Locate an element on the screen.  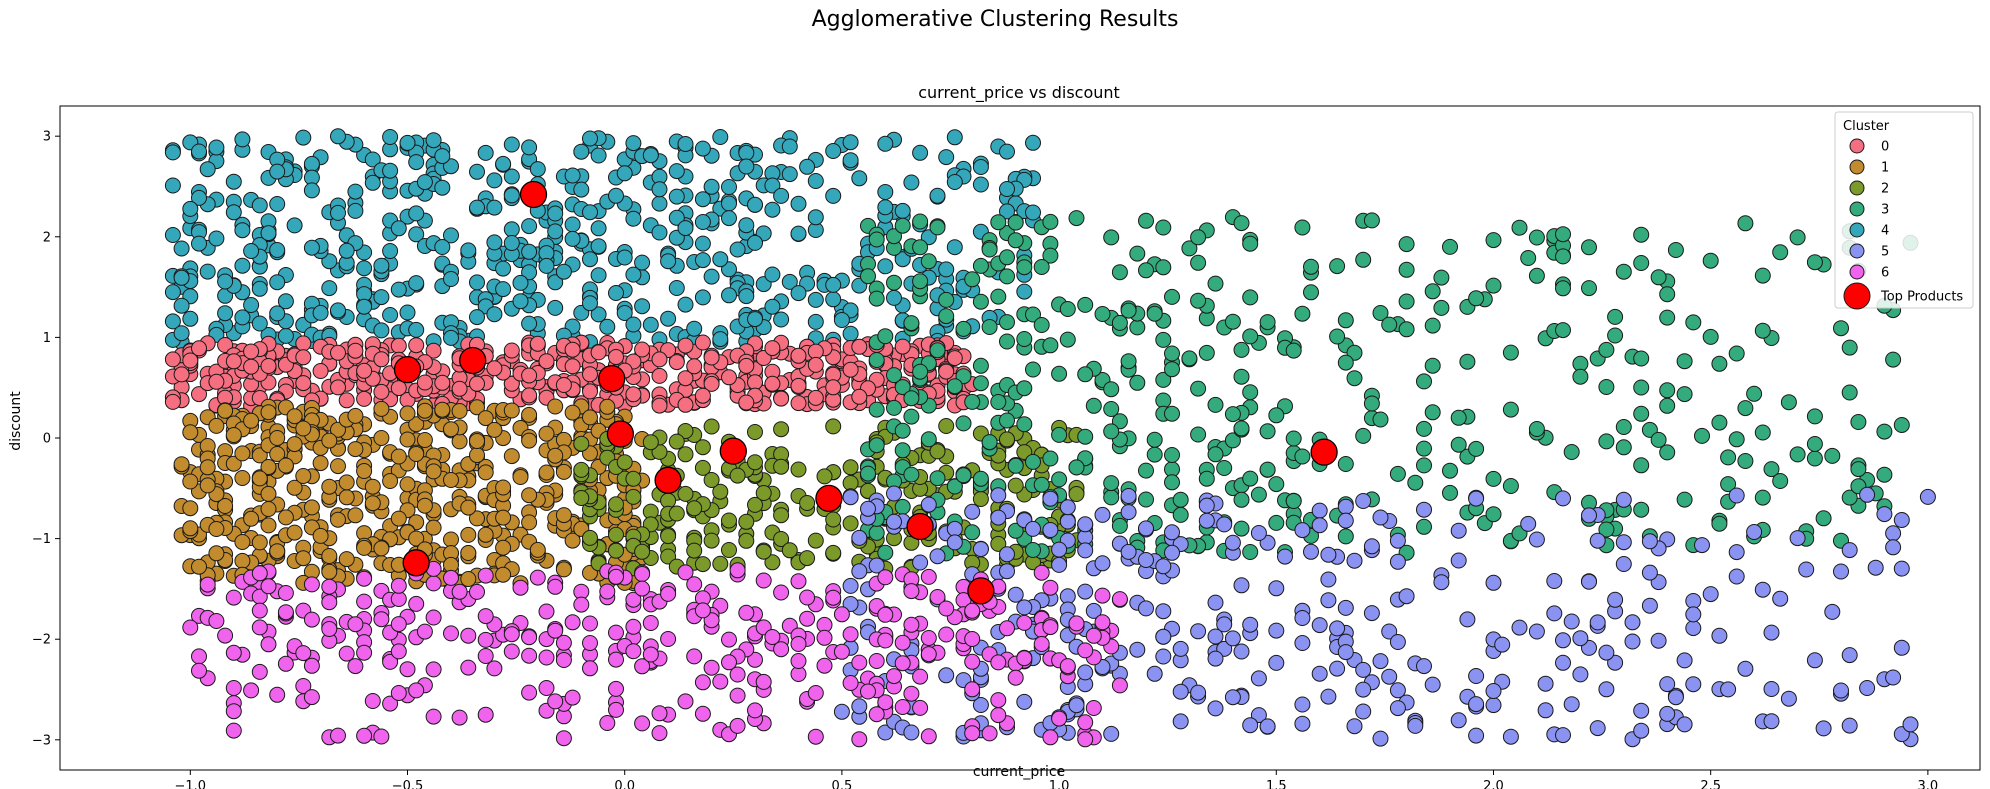
legend-entry-2: 2 is located at coordinates (1869, 188).